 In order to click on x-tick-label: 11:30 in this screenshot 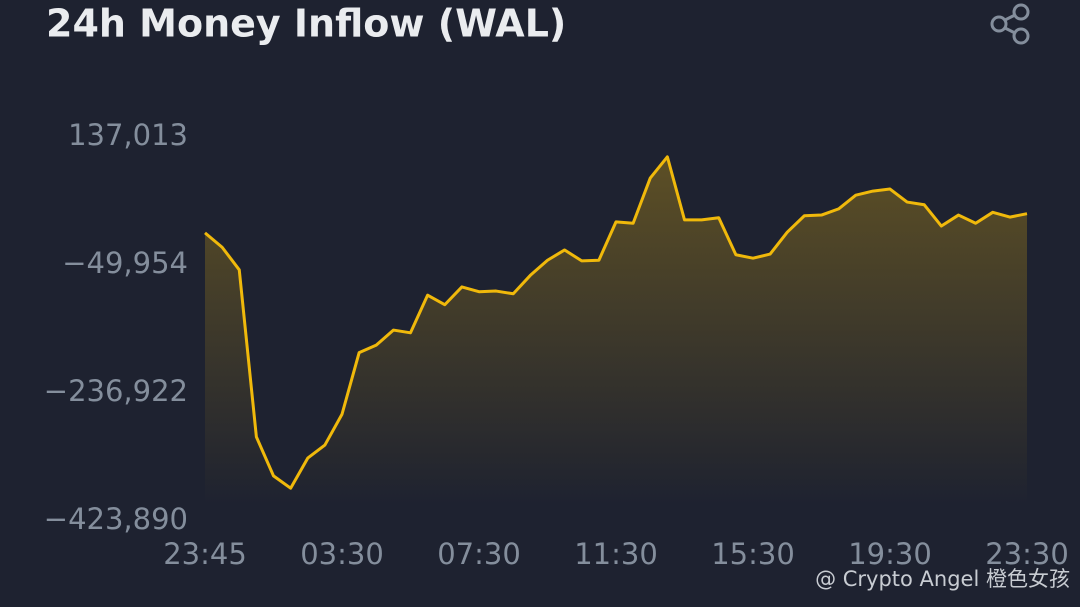, I will do `click(616, 554)`.